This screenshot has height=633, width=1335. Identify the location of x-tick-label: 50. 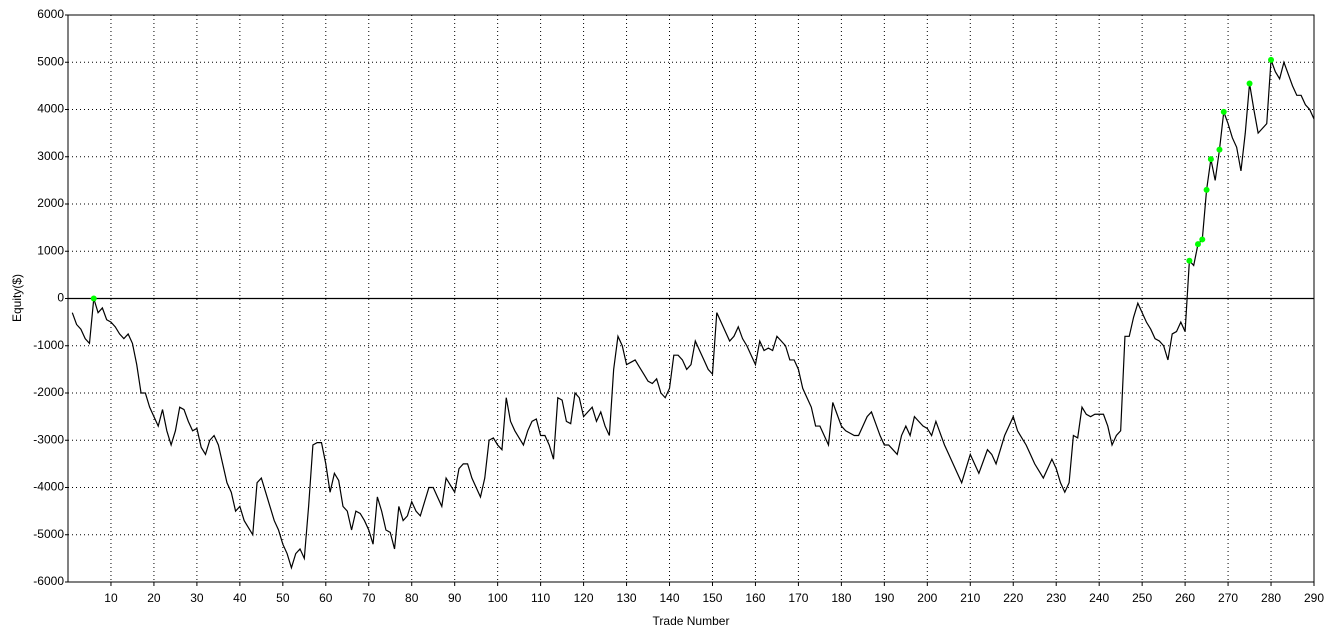
(283, 598).